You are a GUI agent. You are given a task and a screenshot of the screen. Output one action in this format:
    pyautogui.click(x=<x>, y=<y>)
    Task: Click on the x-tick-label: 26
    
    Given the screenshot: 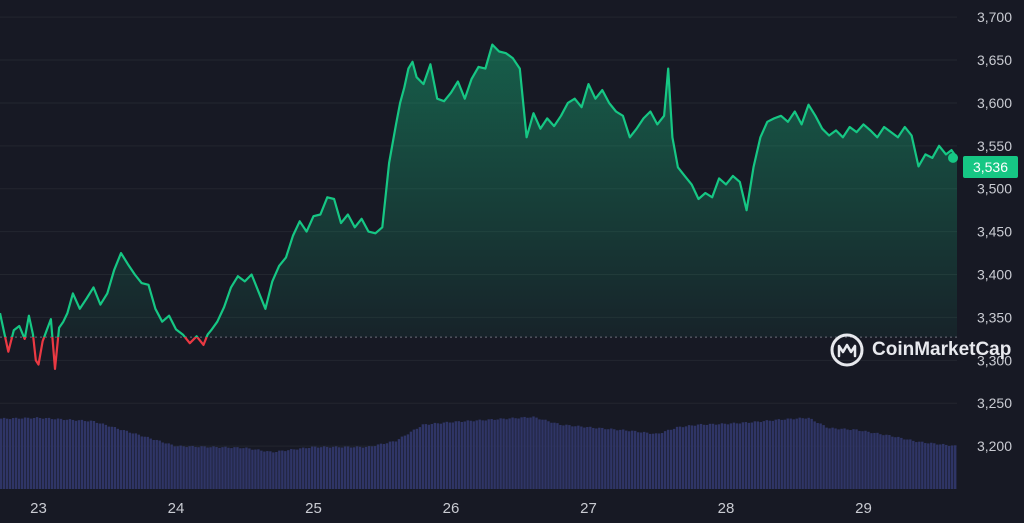 What is the action you would take?
    pyautogui.click(x=451, y=508)
    